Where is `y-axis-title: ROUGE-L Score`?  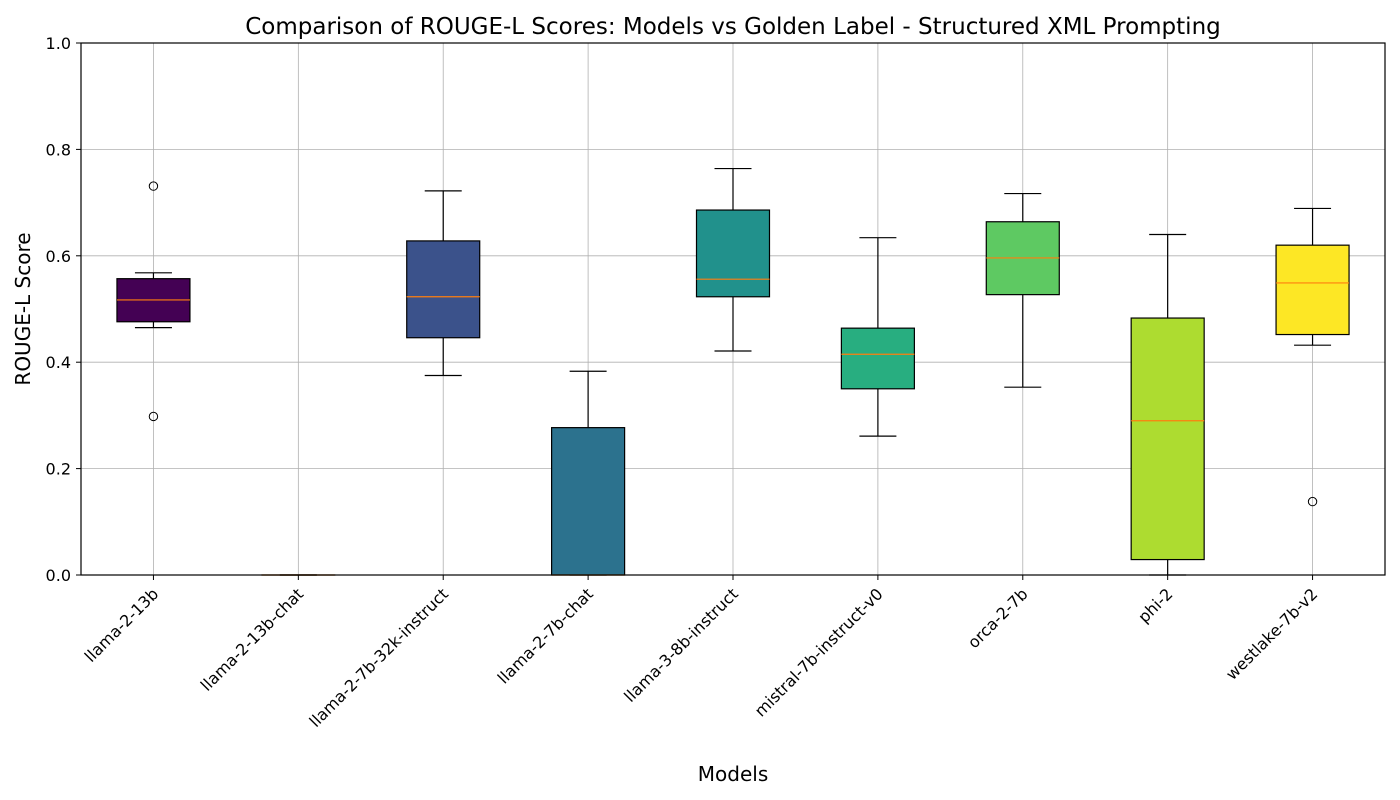 y-axis-title: ROUGE-L Score is located at coordinates (23, 308).